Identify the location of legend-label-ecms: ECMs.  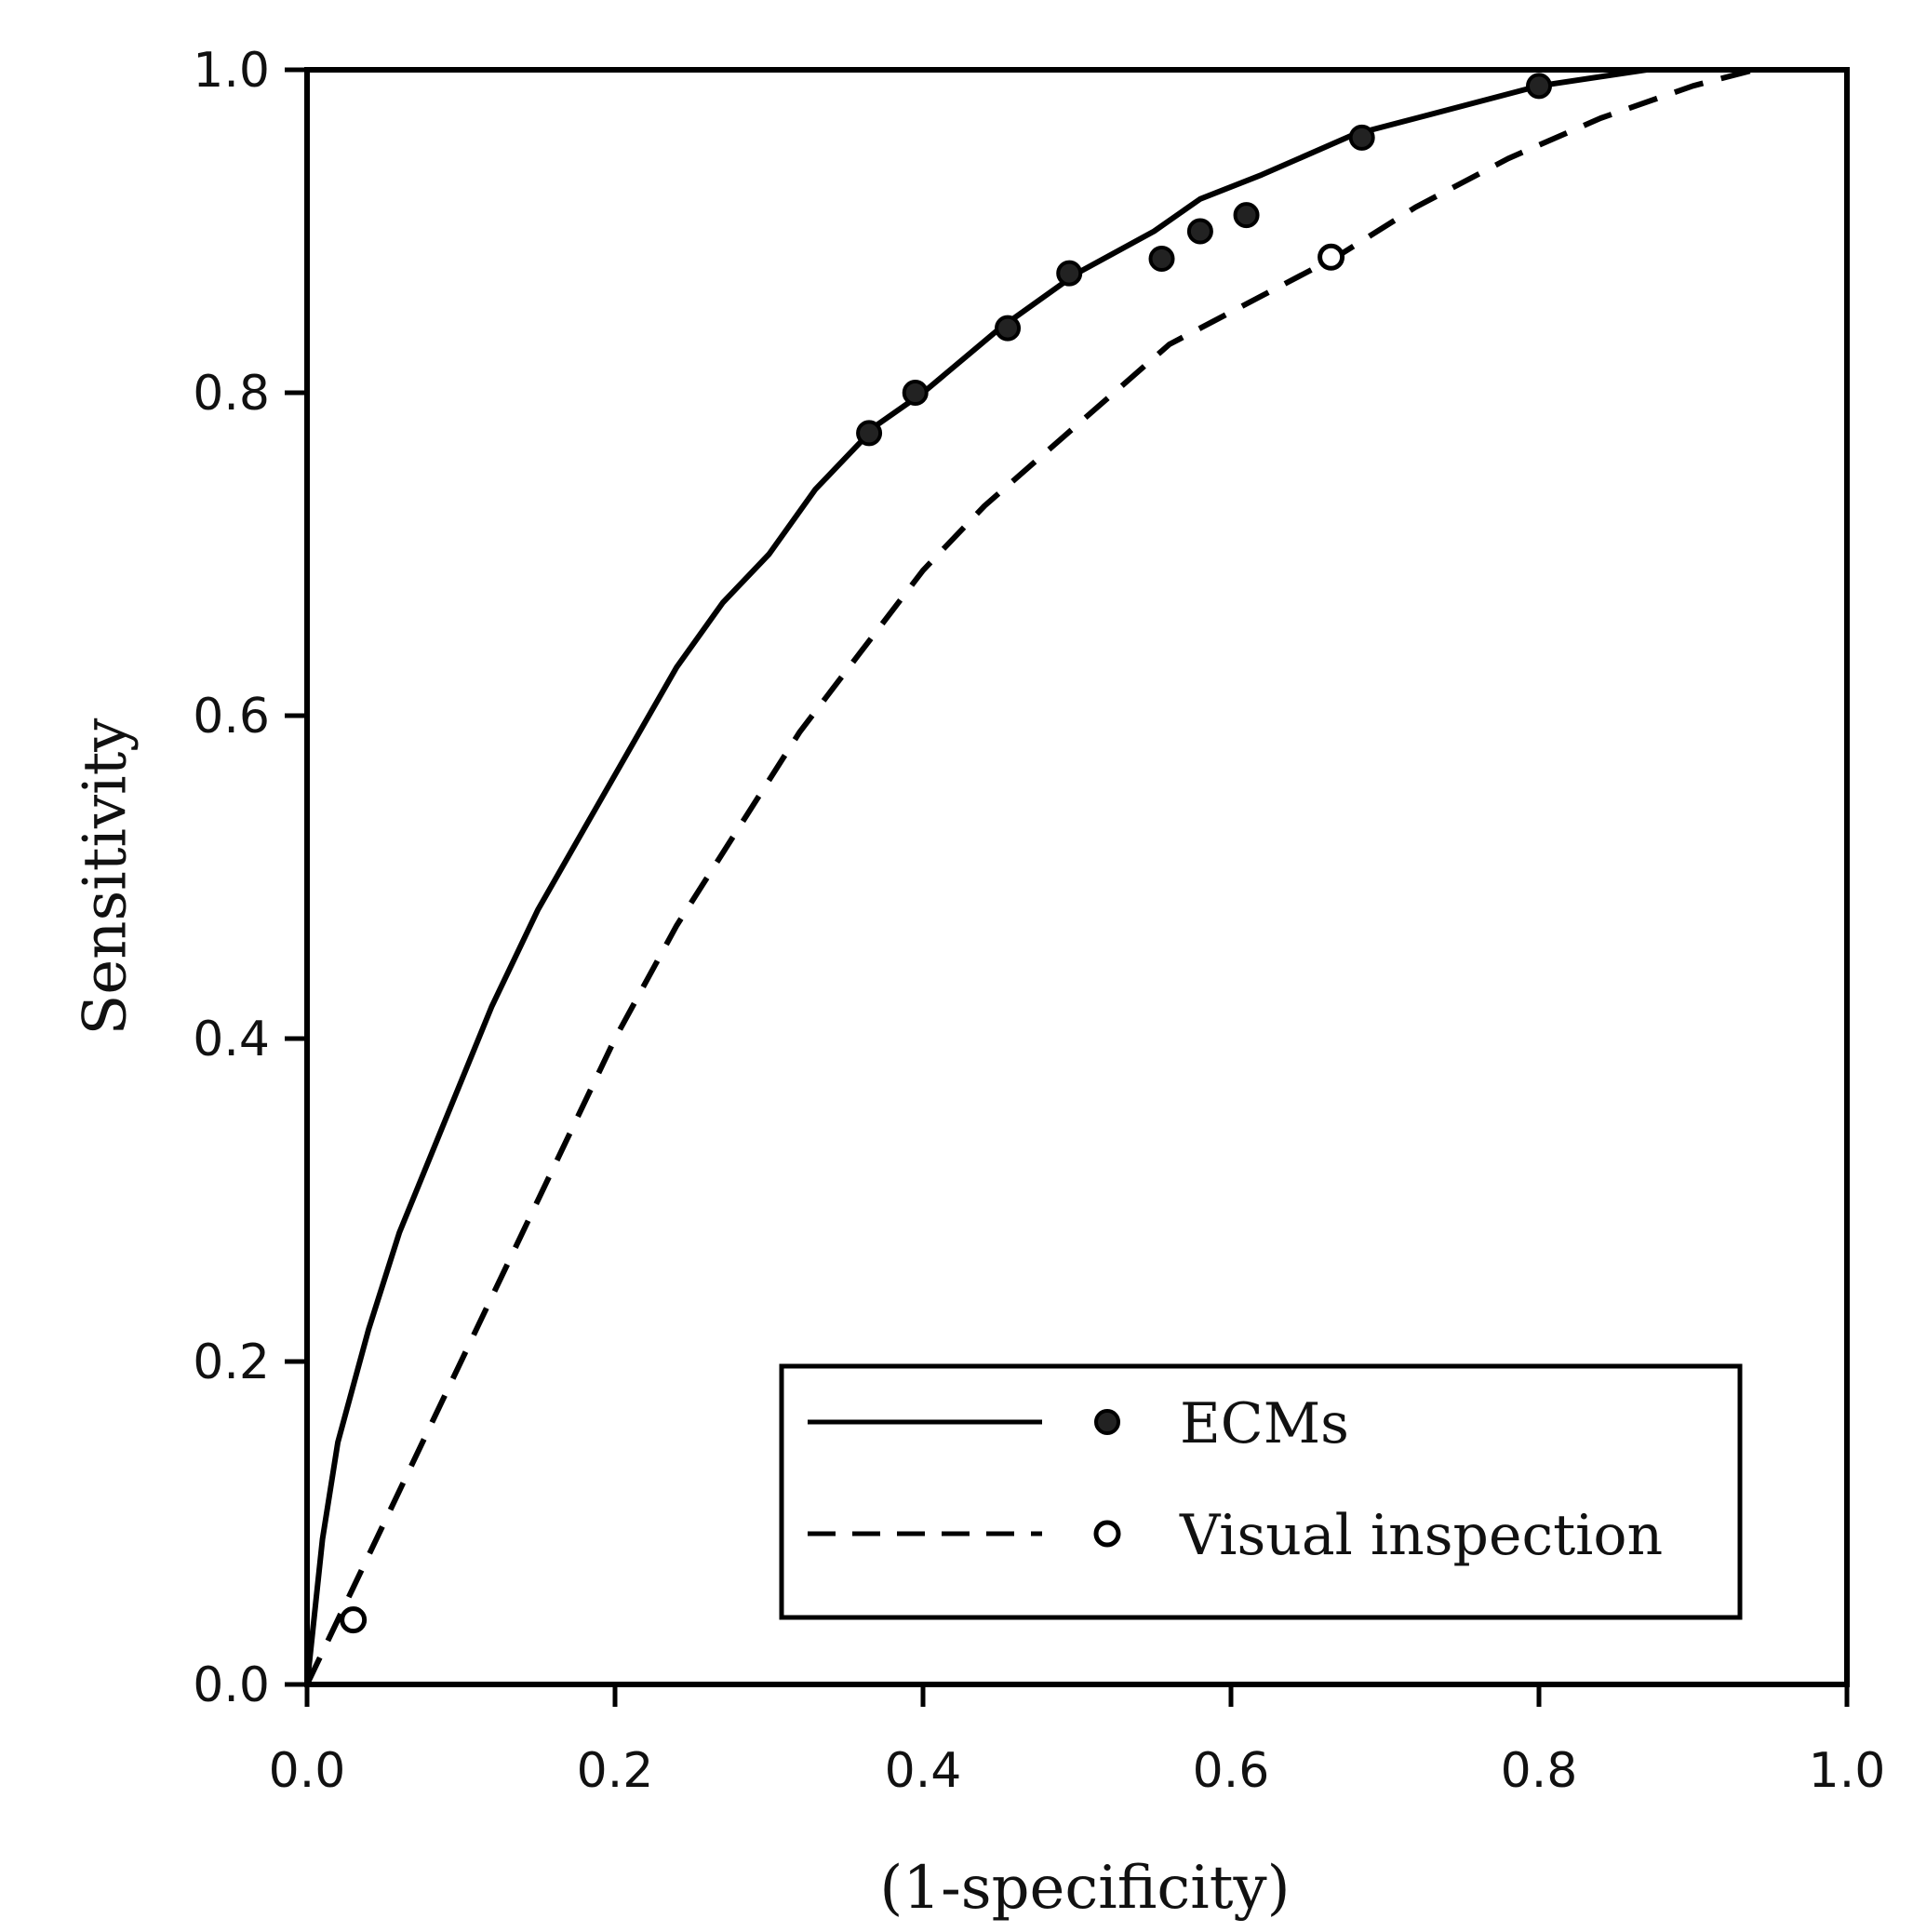
(1265, 1423).